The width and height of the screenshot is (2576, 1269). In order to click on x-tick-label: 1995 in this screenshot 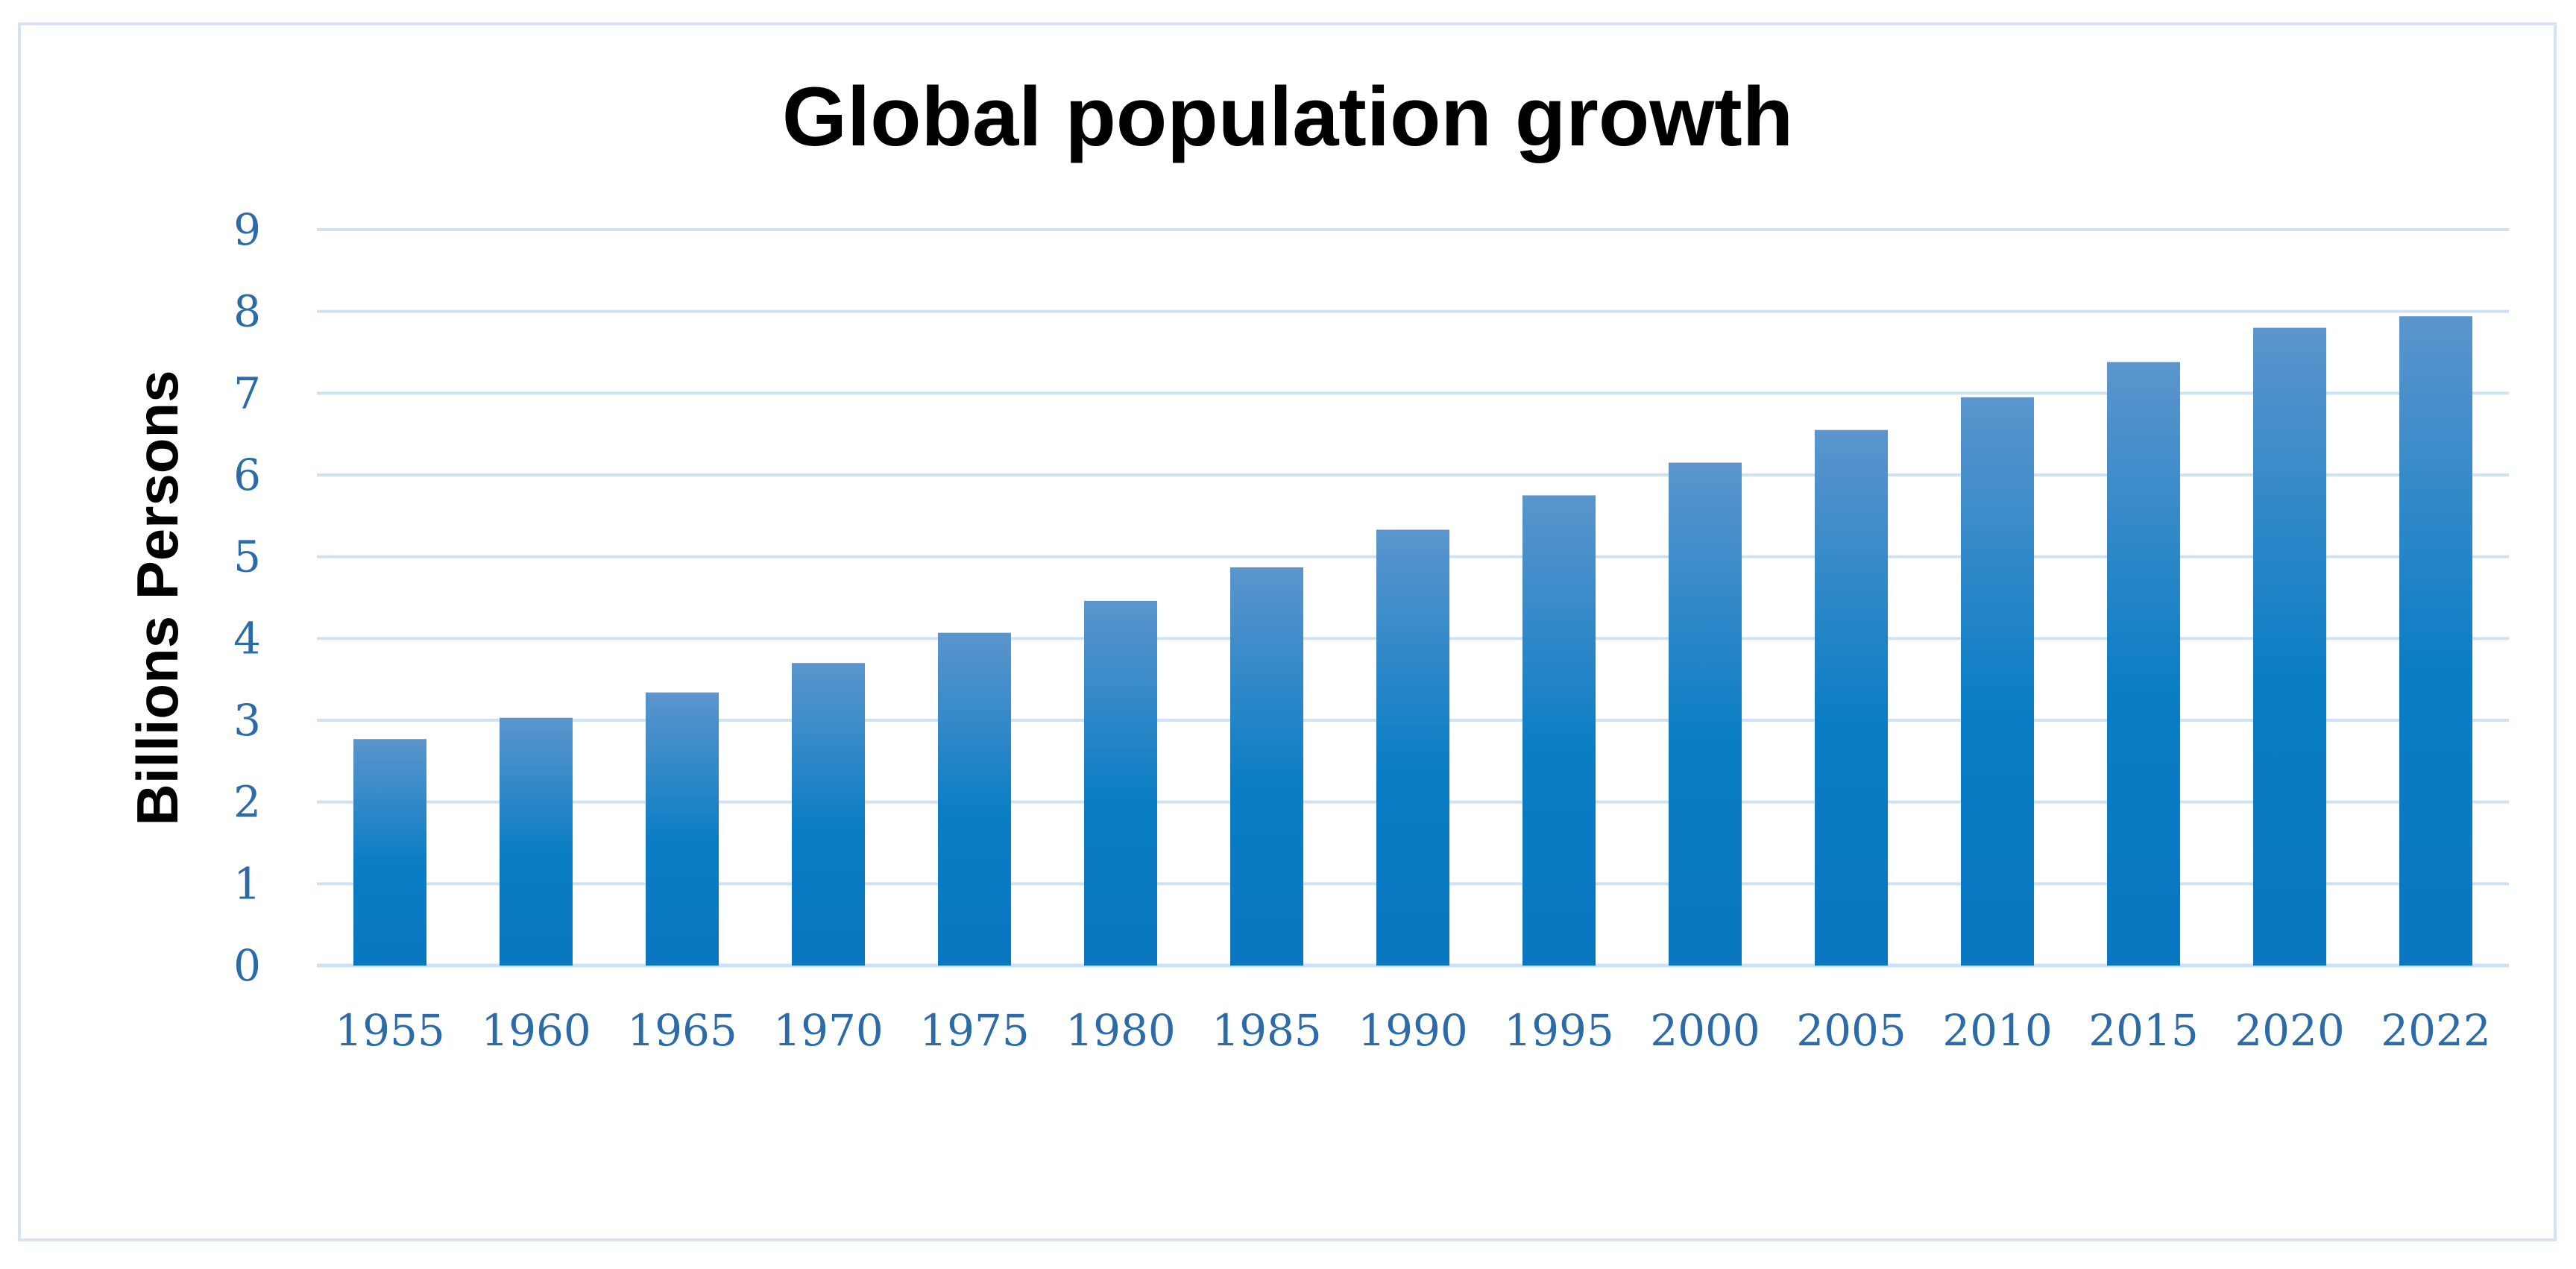, I will do `click(1559, 1030)`.